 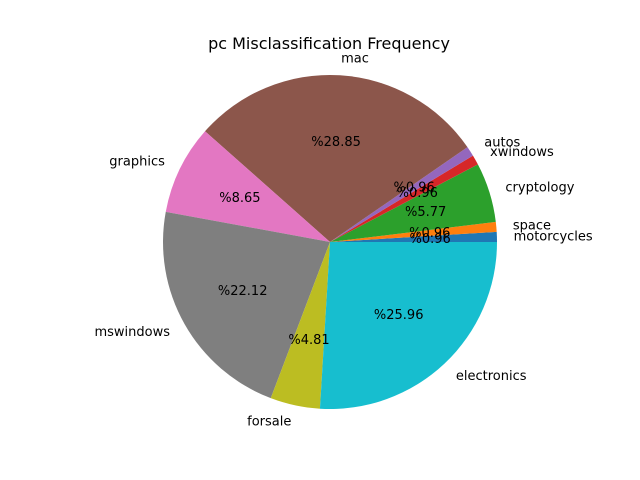 I want to click on pct-label-graphics: %8.65, so click(x=239, y=198).